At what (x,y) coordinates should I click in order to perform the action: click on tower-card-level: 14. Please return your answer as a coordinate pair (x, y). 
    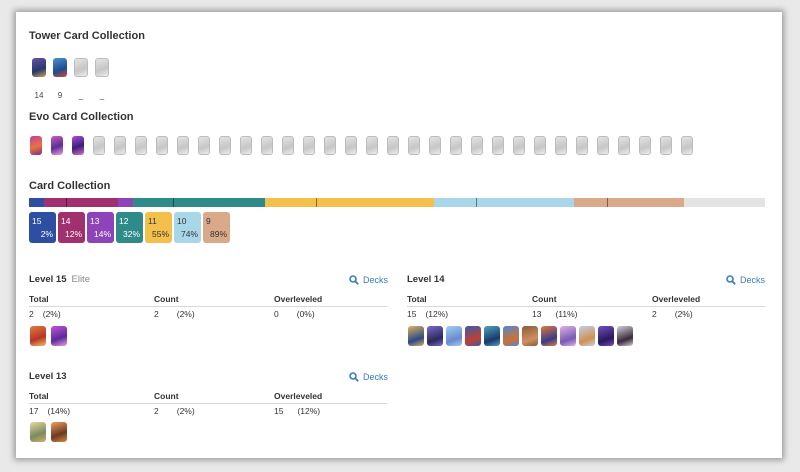
    Looking at the image, I should click on (39, 95).